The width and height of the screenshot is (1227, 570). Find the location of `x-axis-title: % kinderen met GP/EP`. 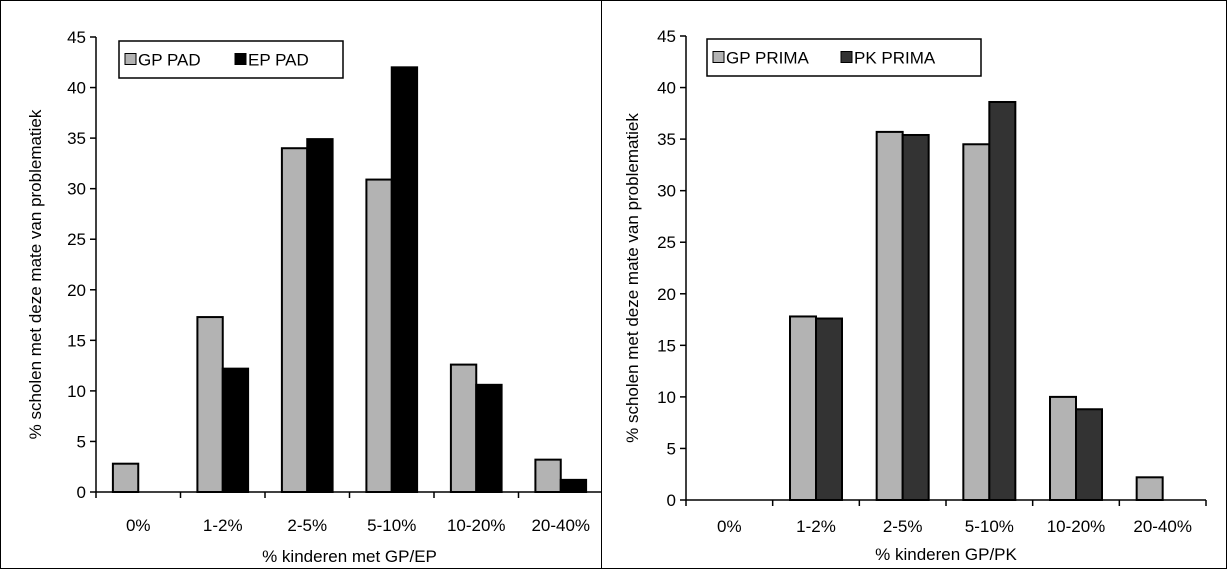

x-axis-title: % kinderen met GP/EP is located at coordinates (349, 556).